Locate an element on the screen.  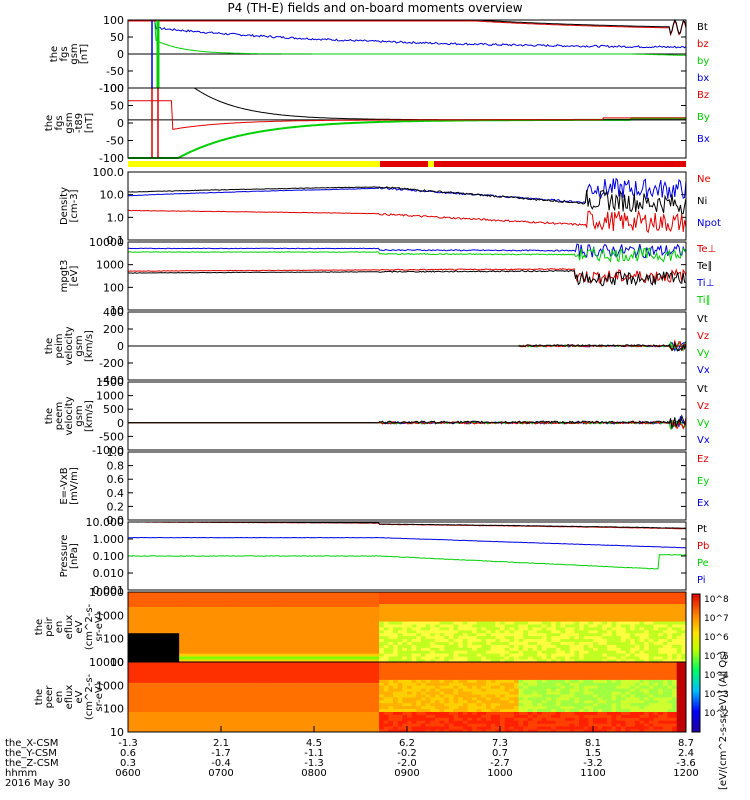
panel-fgs_gsm-ytick: -50 is located at coordinates (115, 71).